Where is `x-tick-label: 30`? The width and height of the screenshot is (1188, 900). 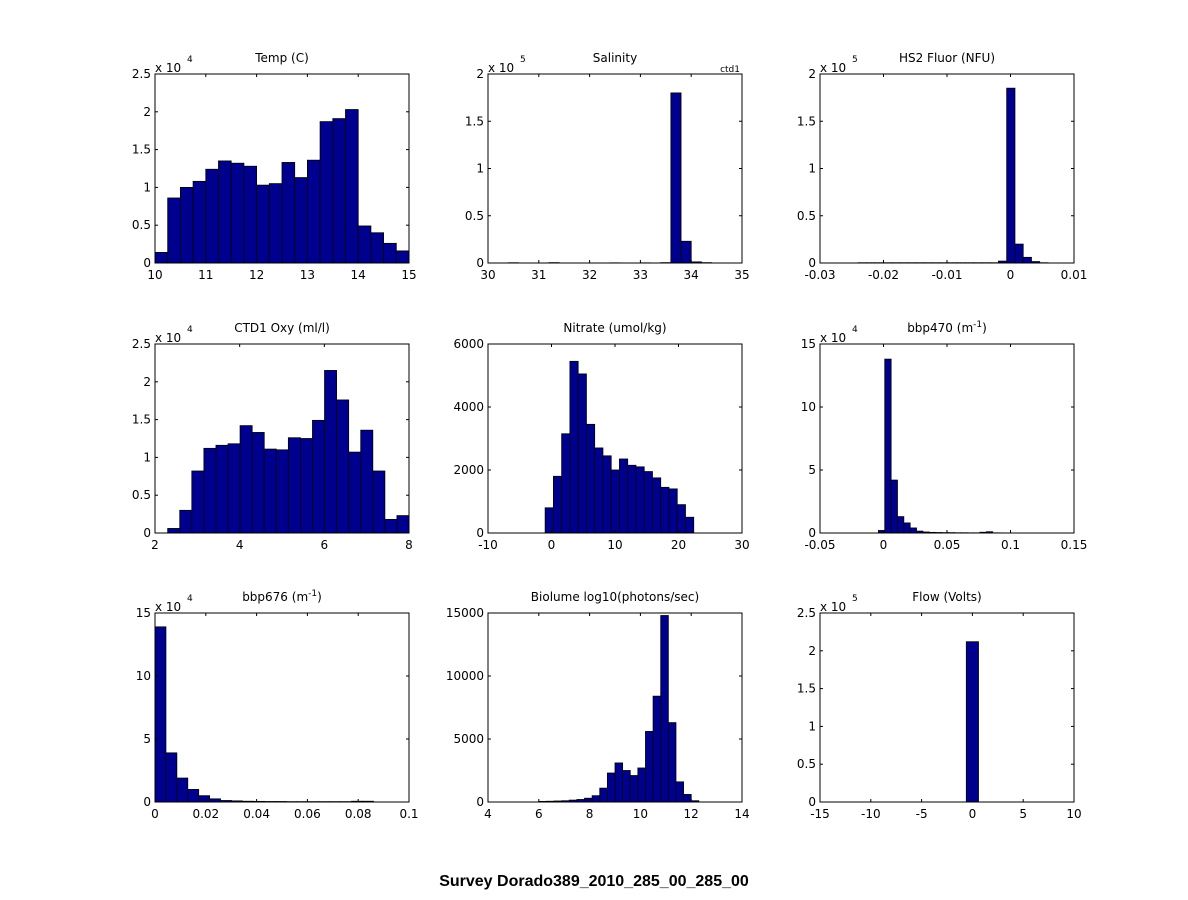
x-tick-label: 30 is located at coordinates (487, 275).